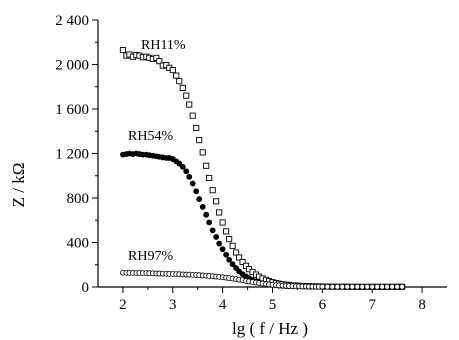 Image resolution: width=459 pixels, height=340 pixels. What do you see at coordinates (163, 45) in the screenshot?
I see `series-label-rh11: RH11%` at bounding box center [163, 45].